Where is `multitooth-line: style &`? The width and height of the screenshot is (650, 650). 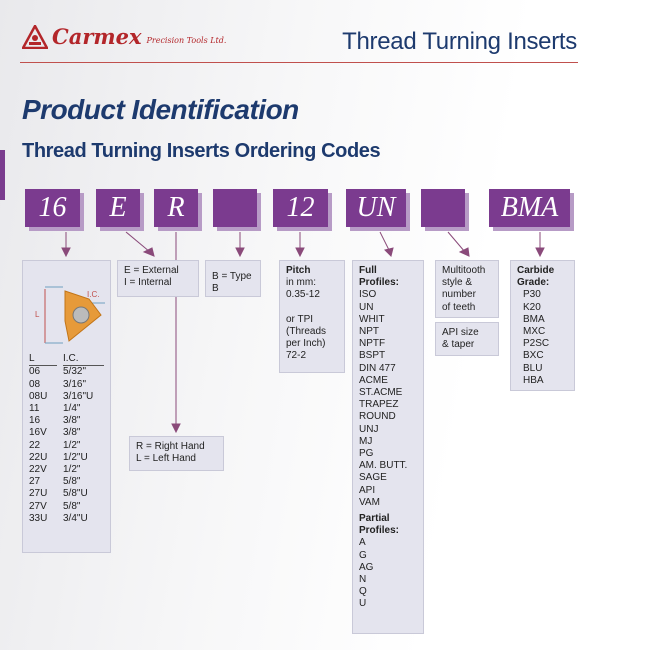 multitooth-line: style & is located at coordinates (457, 283).